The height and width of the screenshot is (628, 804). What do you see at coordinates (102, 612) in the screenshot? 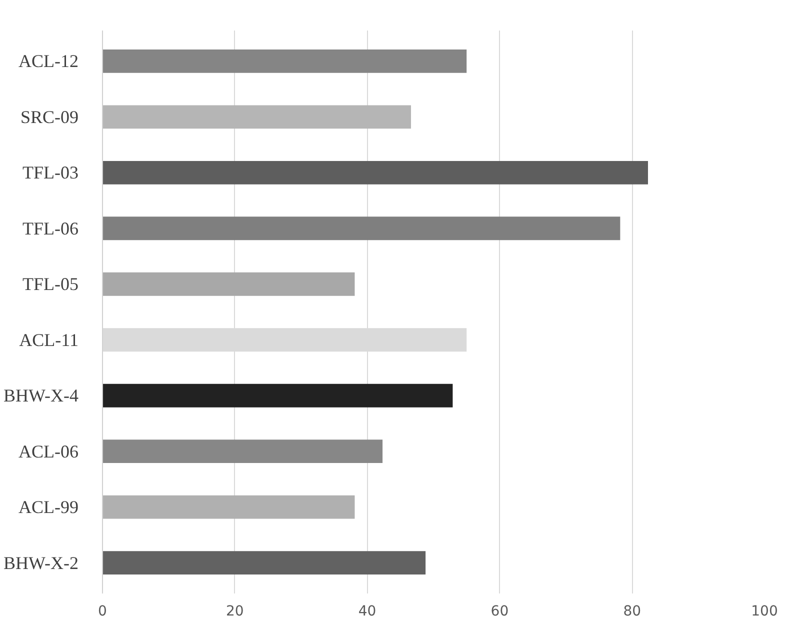
I see `x-tick-label: 0` at bounding box center [102, 612].